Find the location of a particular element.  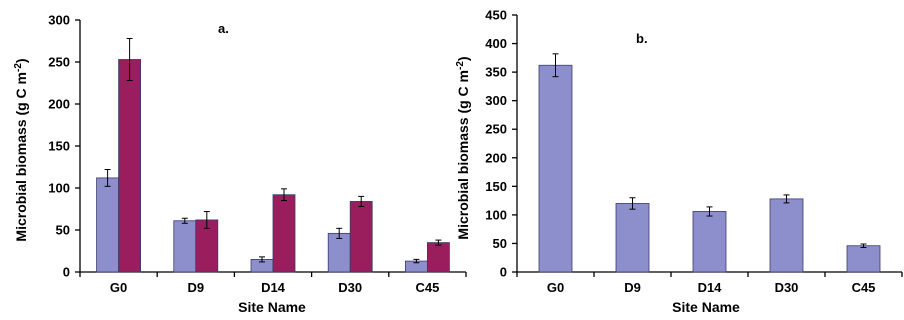

bar-a-s0-D30 is located at coordinates (339, 252).